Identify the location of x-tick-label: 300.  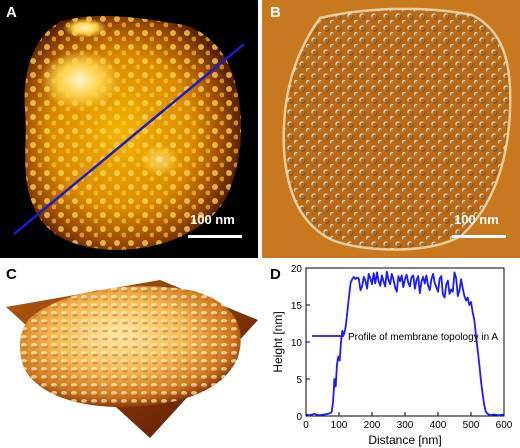
(405, 425).